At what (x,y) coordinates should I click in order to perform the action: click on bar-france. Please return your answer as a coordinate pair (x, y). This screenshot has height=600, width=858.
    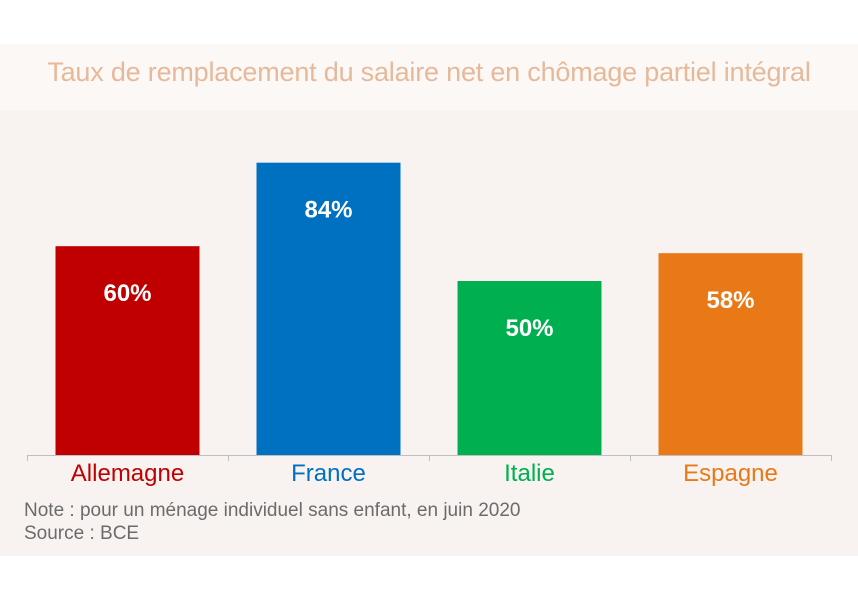
    Looking at the image, I should click on (328, 308).